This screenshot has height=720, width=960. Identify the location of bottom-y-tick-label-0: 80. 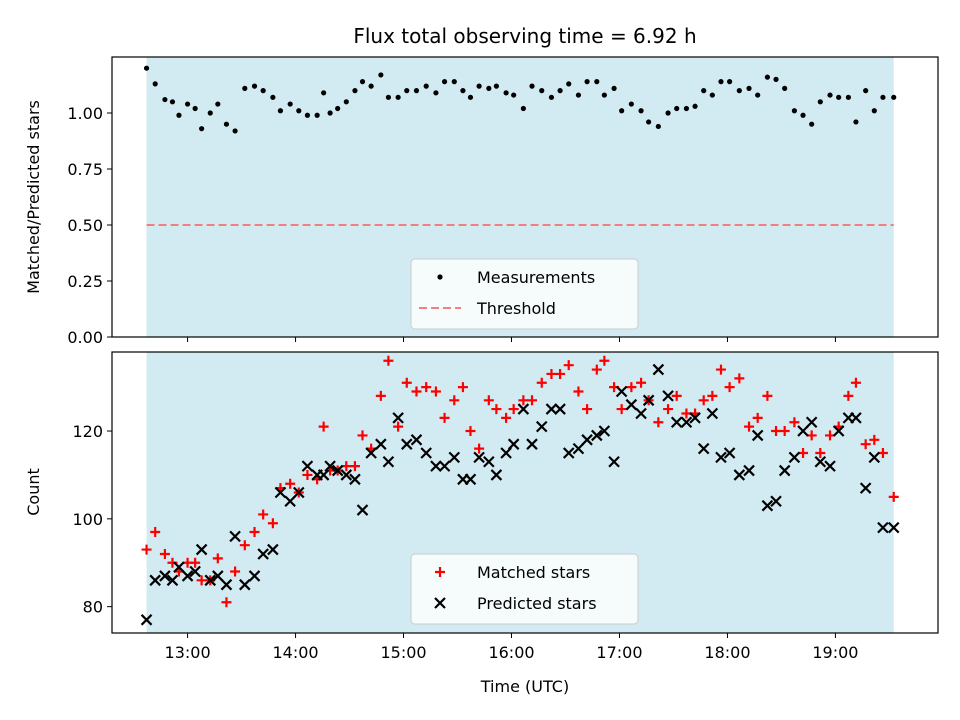
(93, 607).